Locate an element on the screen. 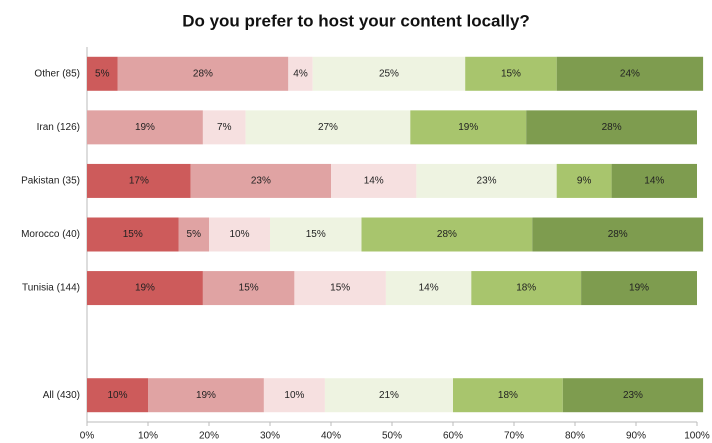 This screenshot has width=712, height=443. value-label: 9% is located at coordinates (584, 181).